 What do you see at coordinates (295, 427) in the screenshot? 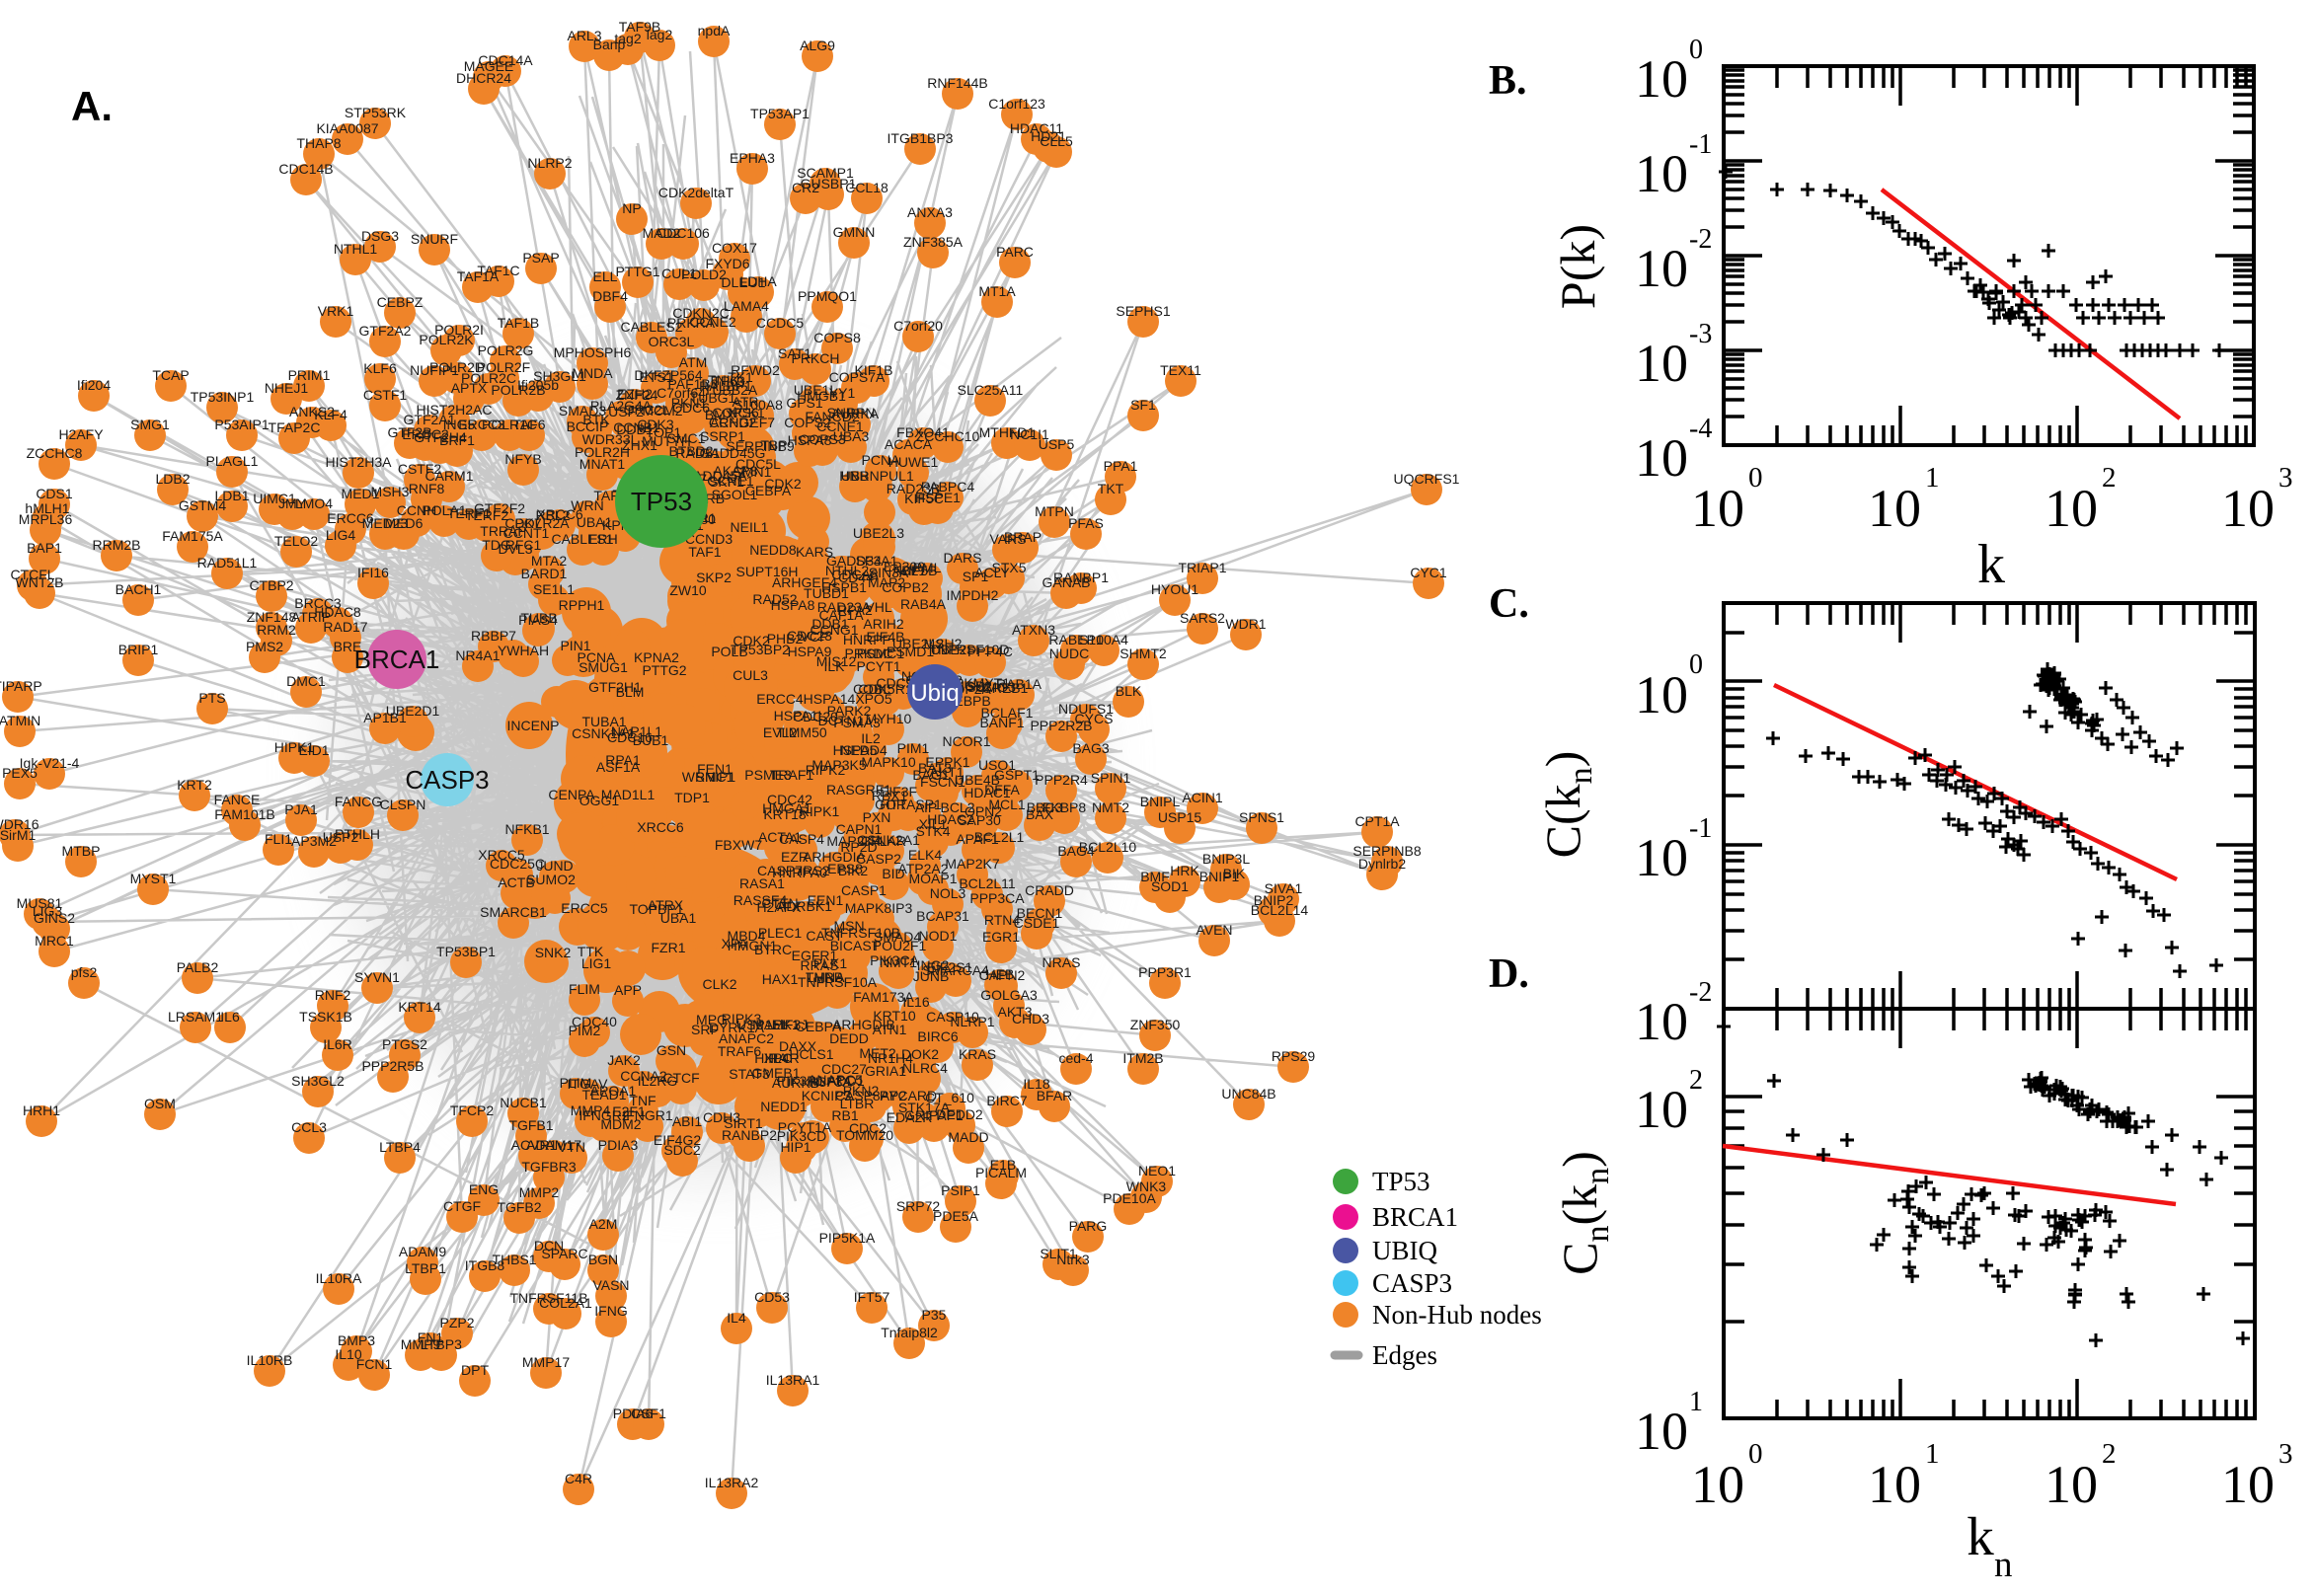
I see `svg-text: TFAP2C` at bounding box center [295, 427].